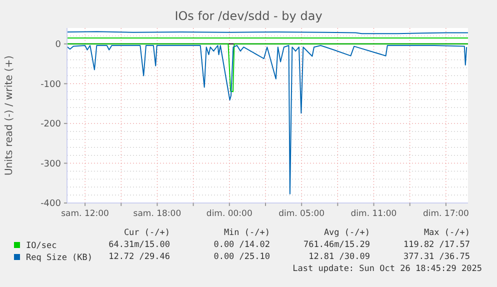 Image resolution: width=497 pixels, height=287 pixels. Describe the element at coordinates (447, 233) in the screenshot. I see `text: Max (-/+)` at that location.